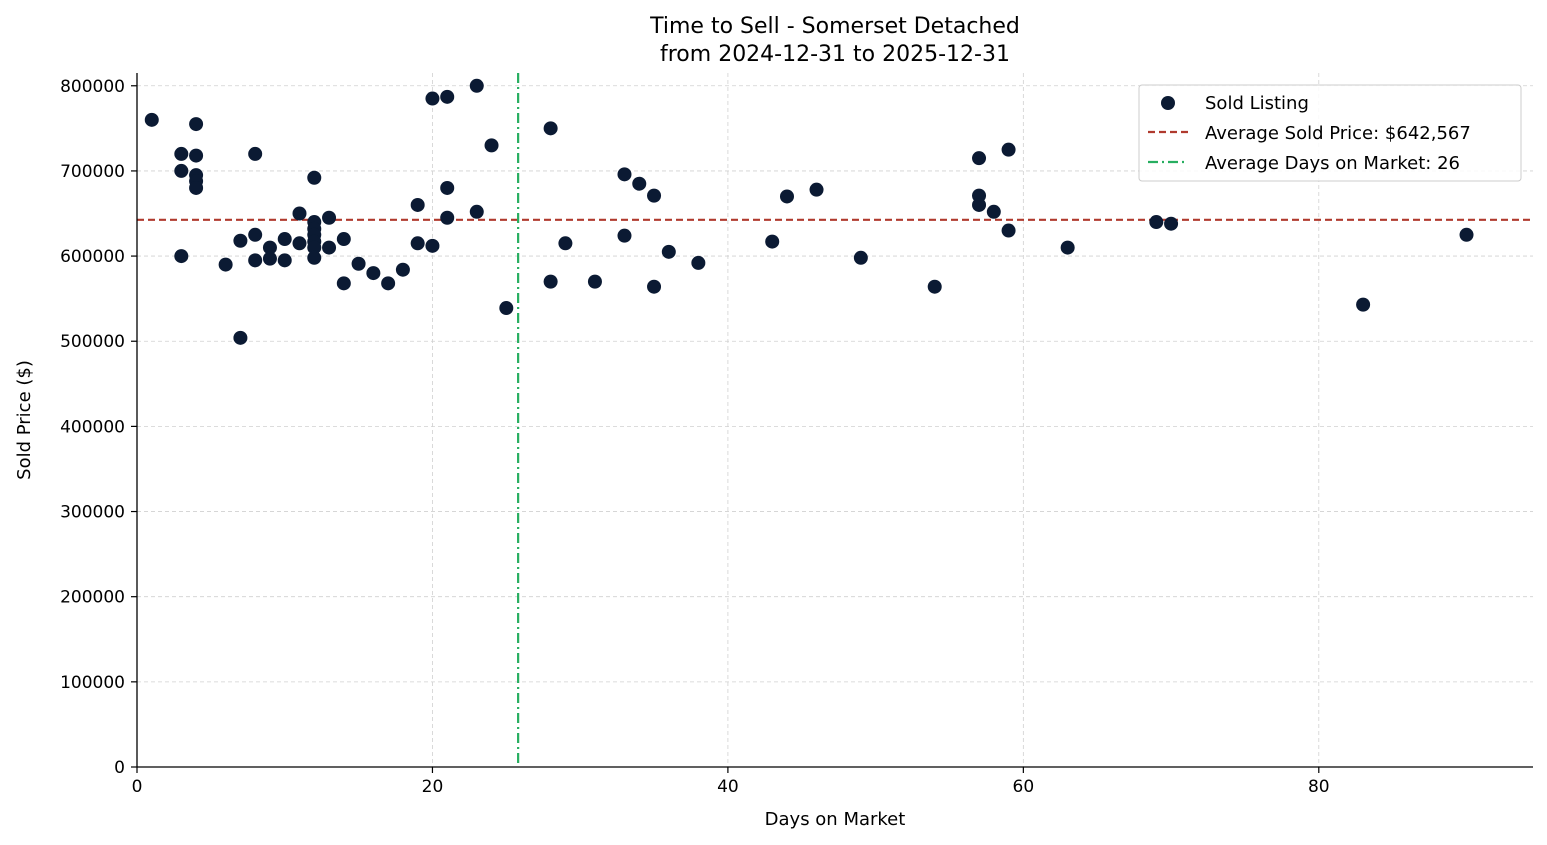  What do you see at coordinates (1319, 787) in the screenshot?
I see `x-tick-label: 80` at bounding box center [1319, 787].